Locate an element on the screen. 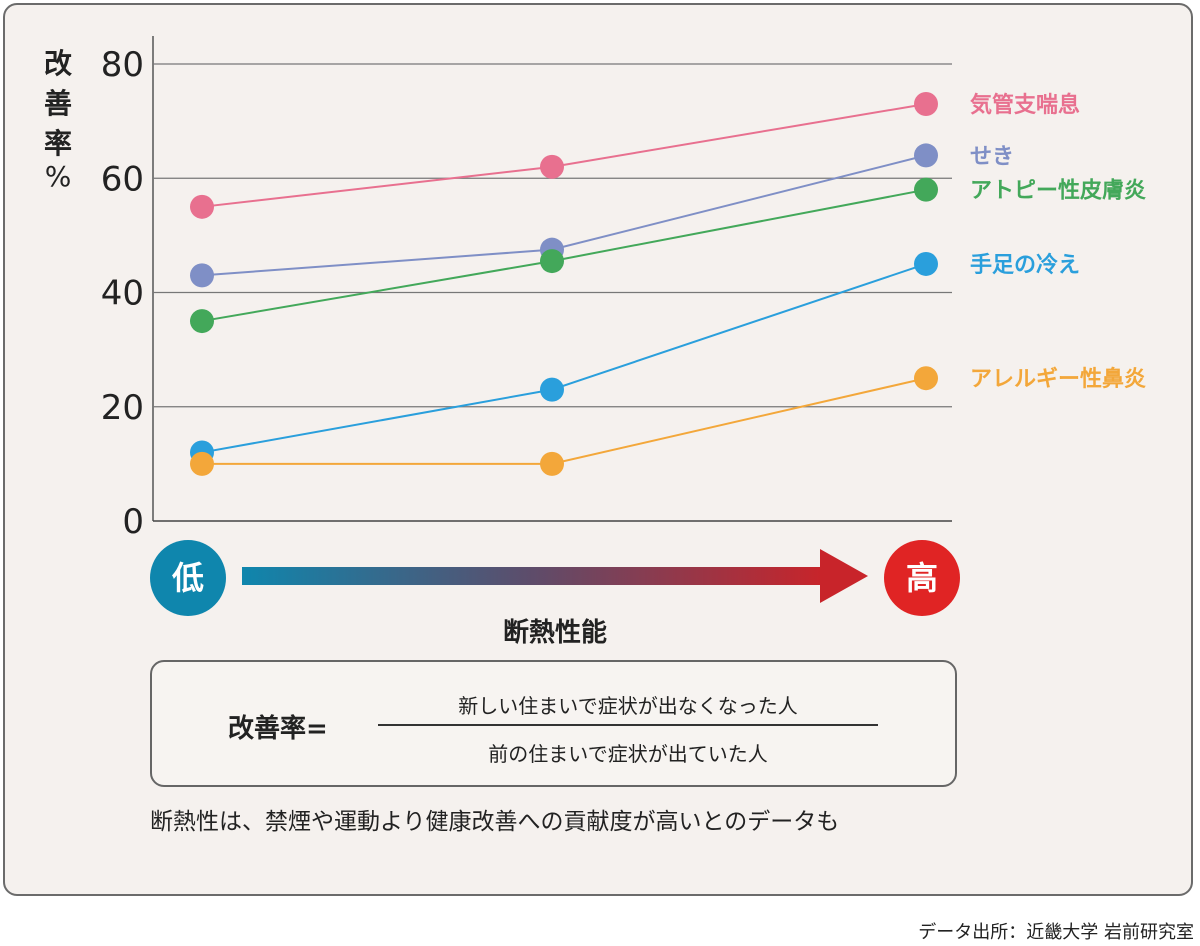 The width and height of the screenshot is (1200, 946). y-tick-label-80: 80 is located at coordinates (122, 65).